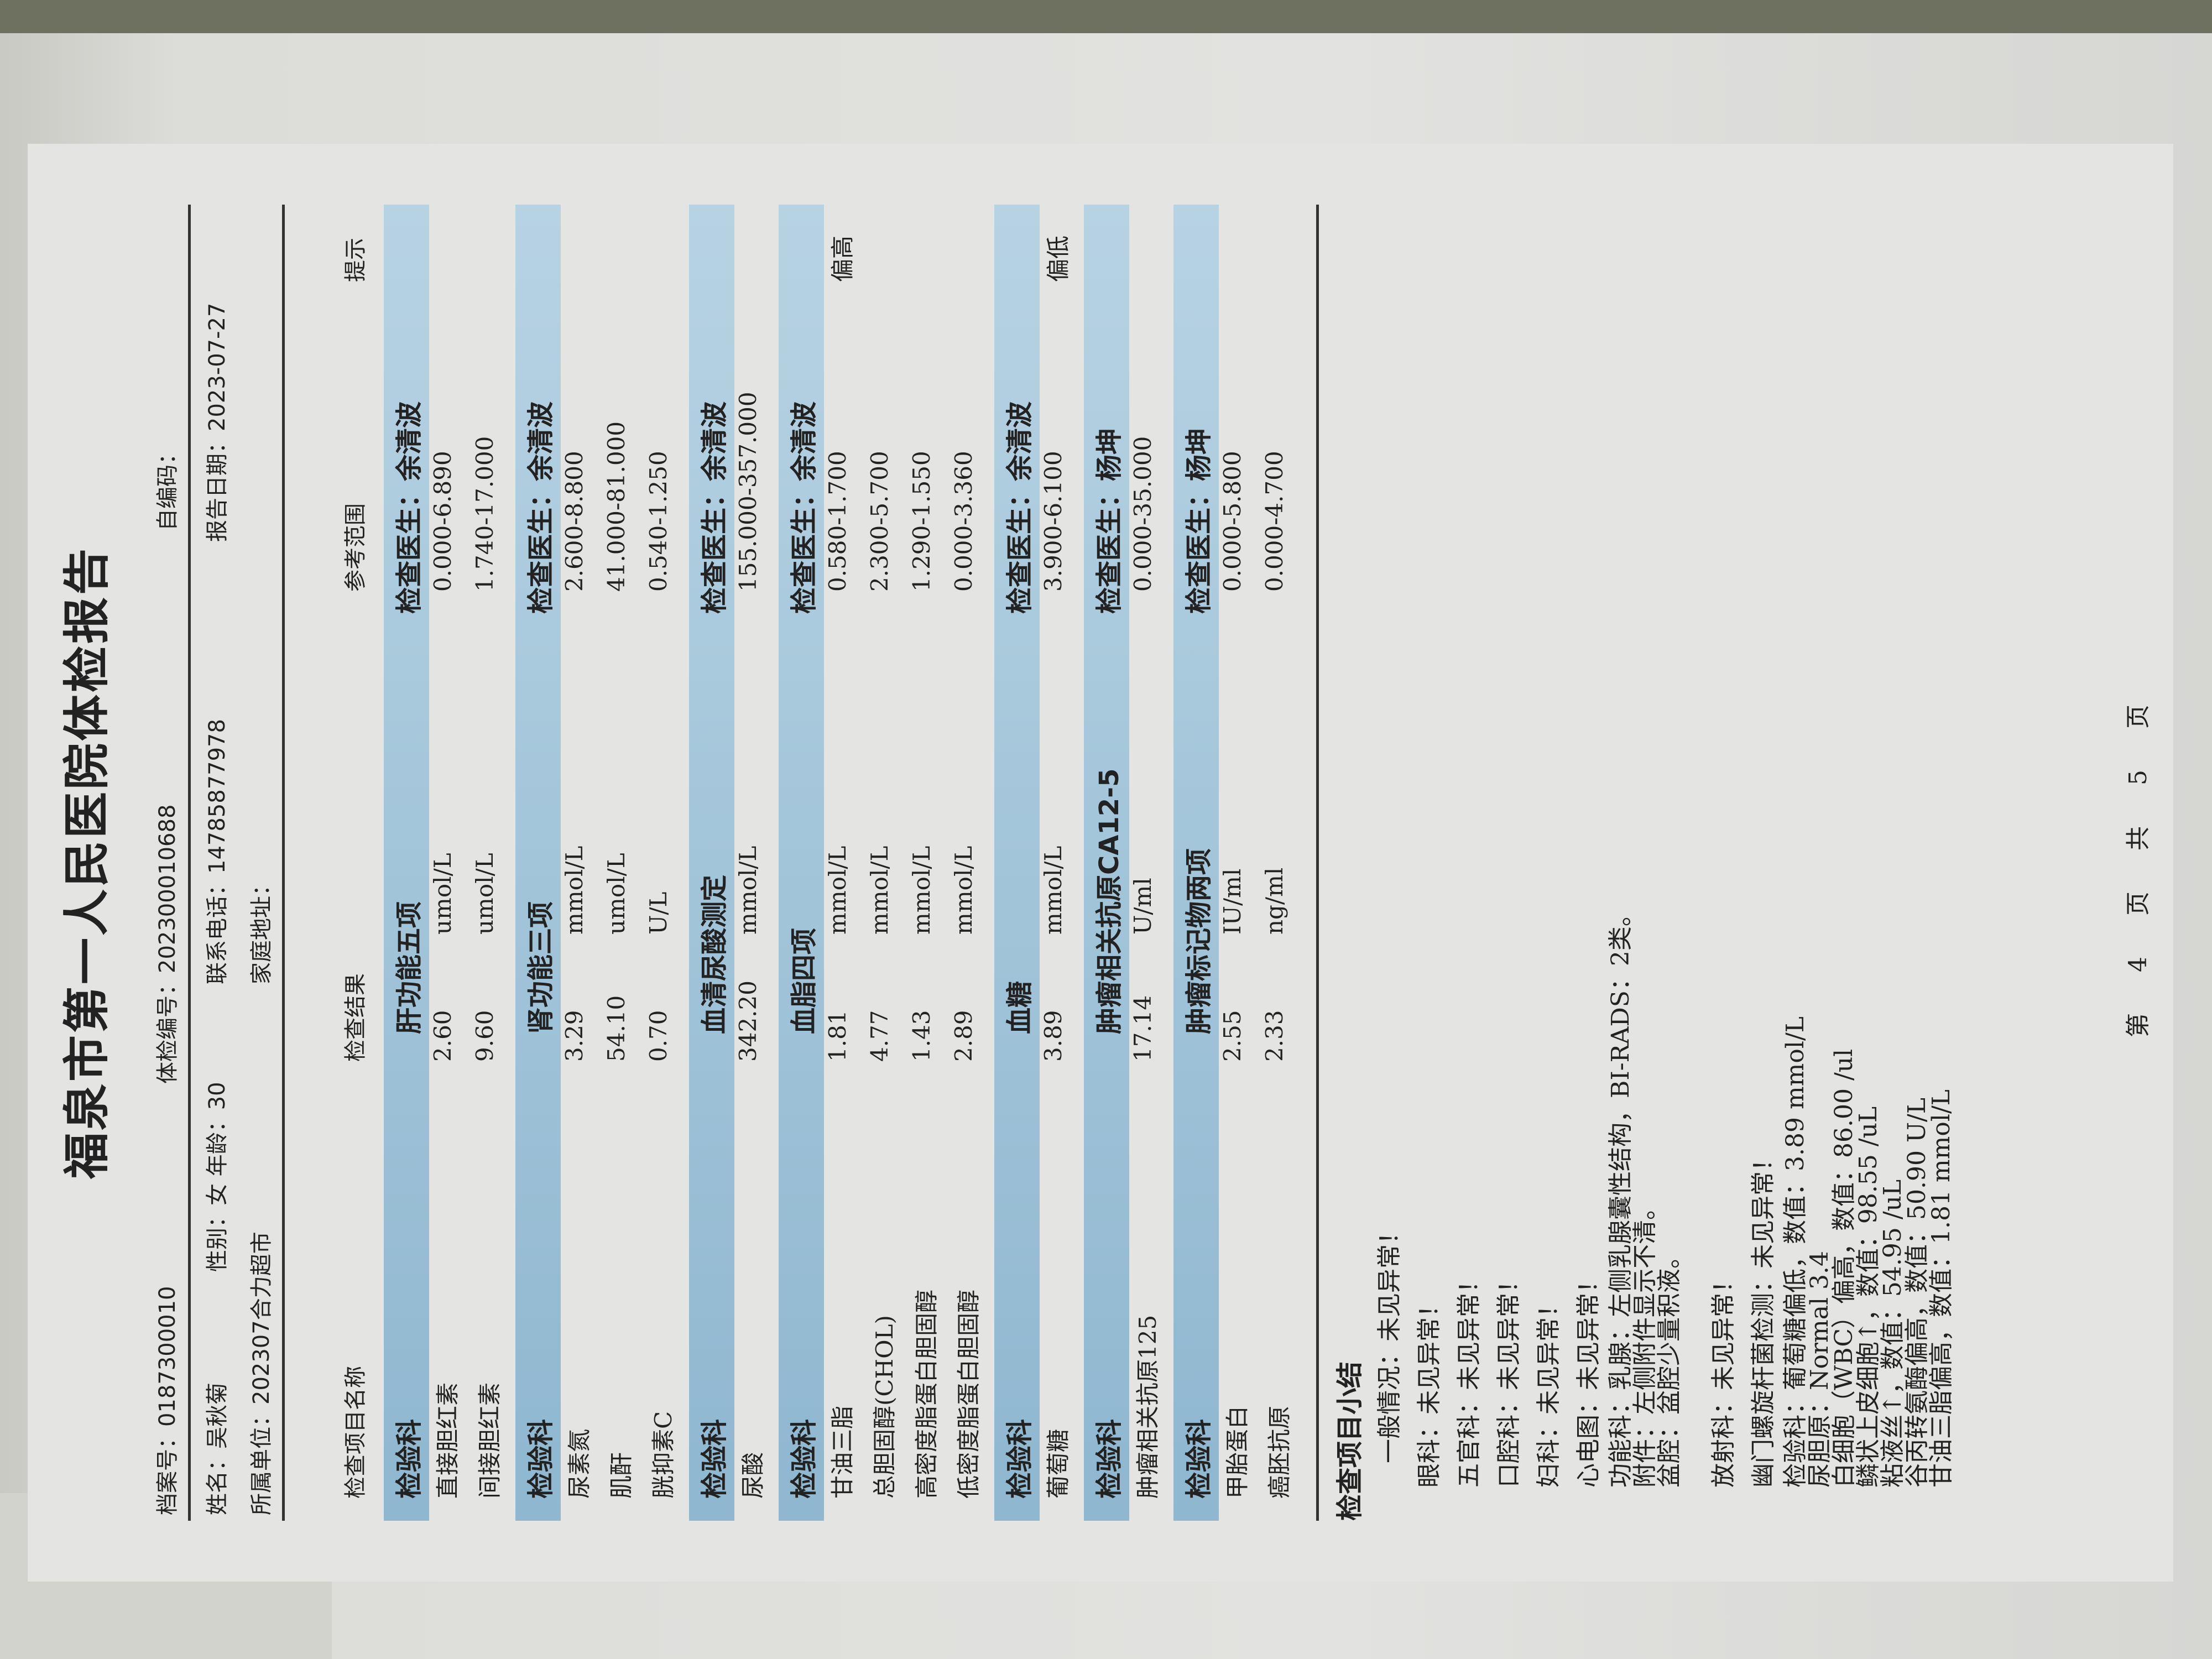 Image resolution: width=2212 pixels, height=1659 pixels. Describe the element at coordinates (1549, 1391) in the screenshot. I see `summary-line: 妇科：未见异常！` at that location.